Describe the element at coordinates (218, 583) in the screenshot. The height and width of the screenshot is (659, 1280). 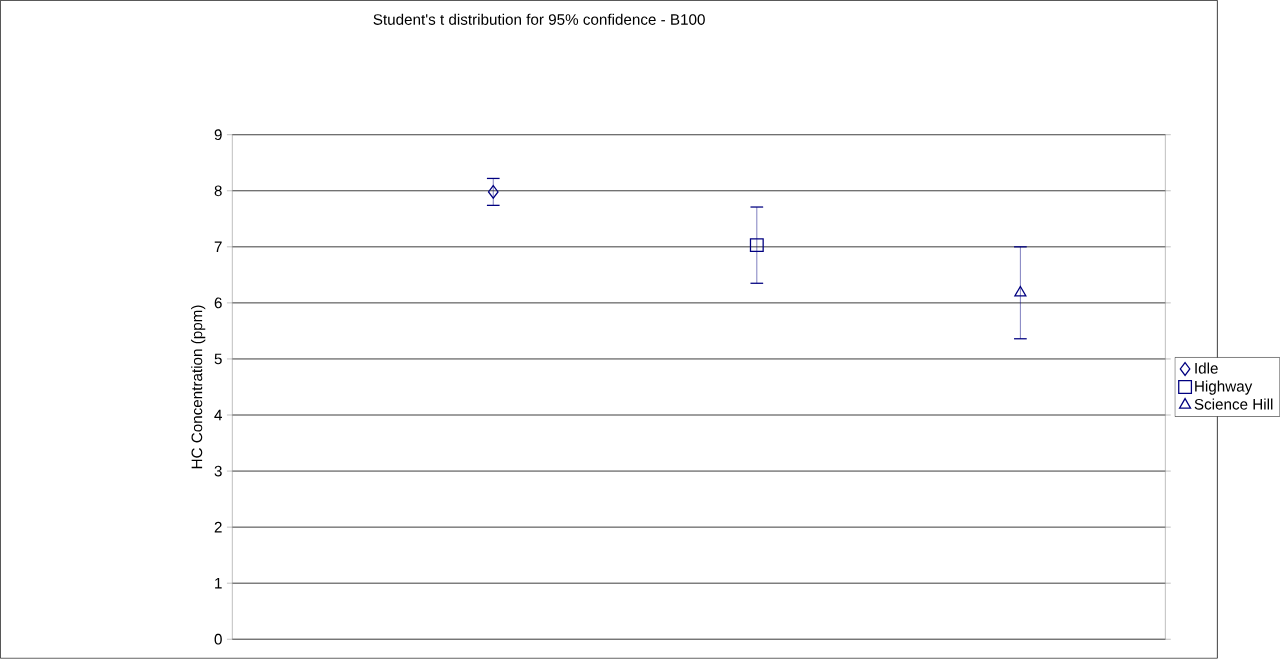
I see `y-tick-label: 1` at that location.